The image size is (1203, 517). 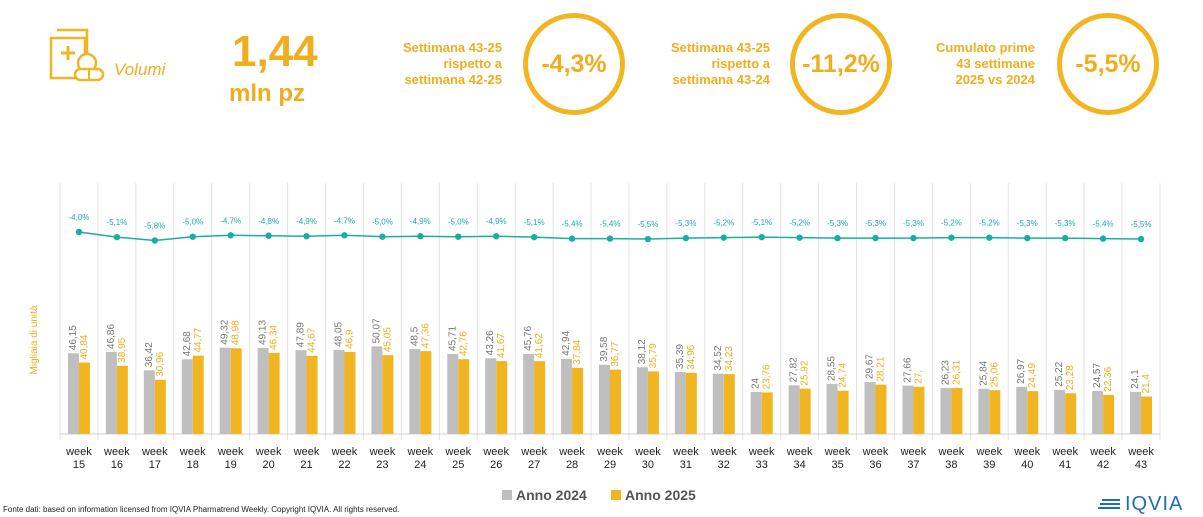 I want to click on data-label-2024: 26,23, so click(x=945, y=372).